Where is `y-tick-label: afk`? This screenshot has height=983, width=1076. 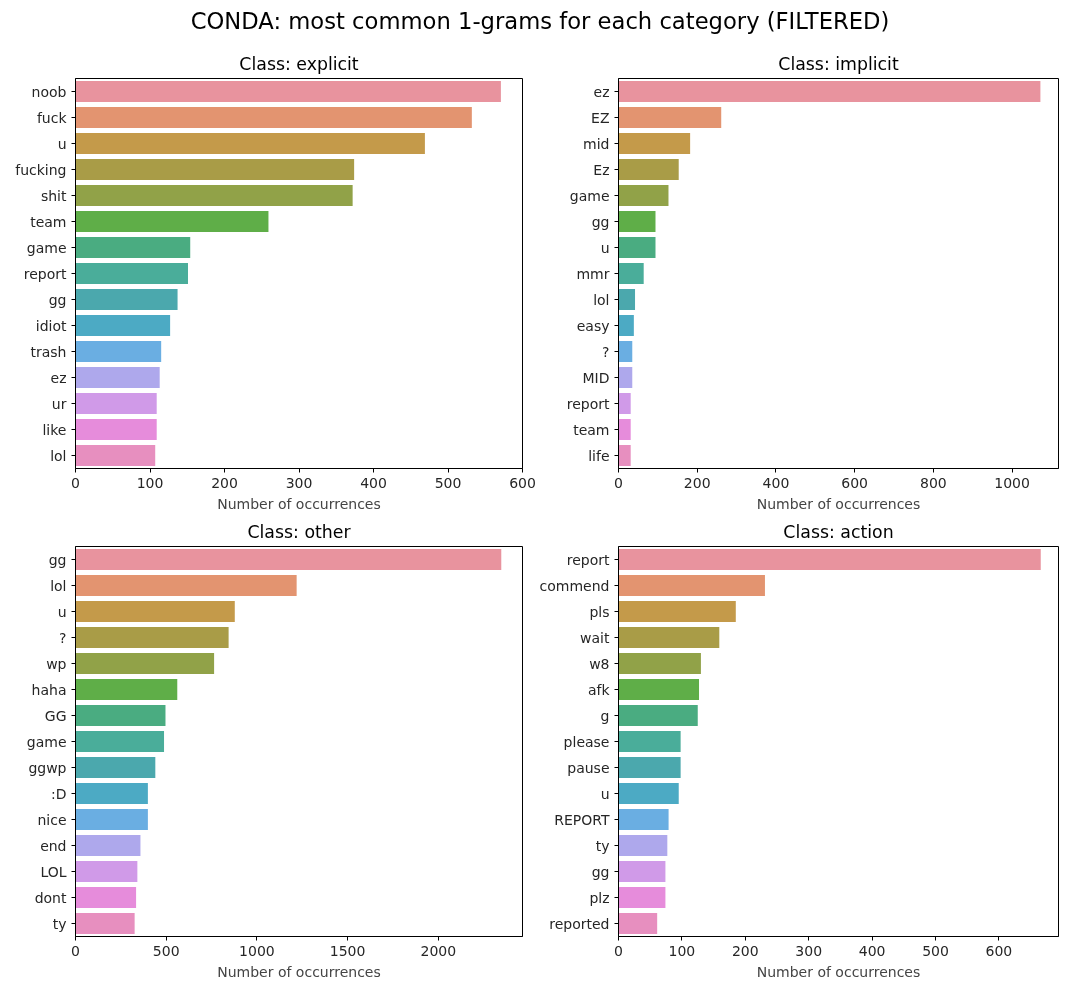 y-tick-label: afk is located at coordinates (599, 689).